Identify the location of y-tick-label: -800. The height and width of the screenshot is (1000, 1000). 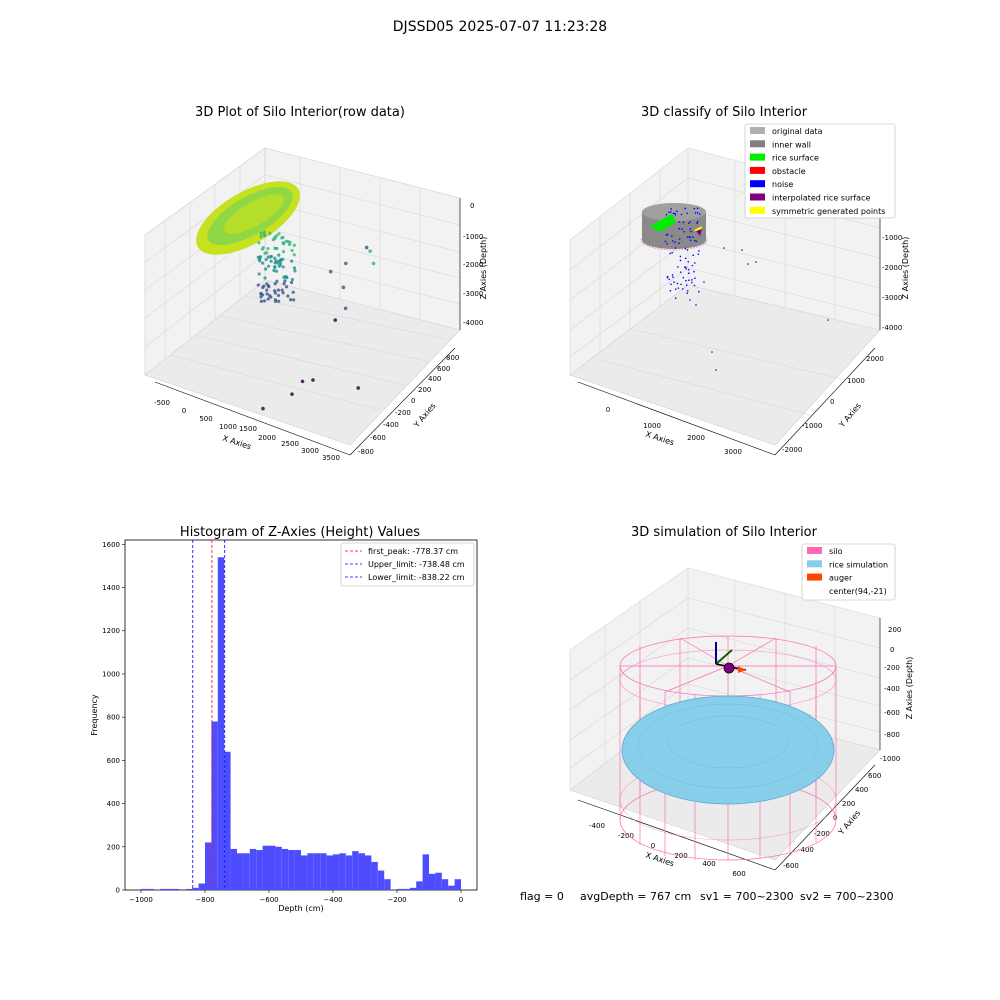
(366, 452).